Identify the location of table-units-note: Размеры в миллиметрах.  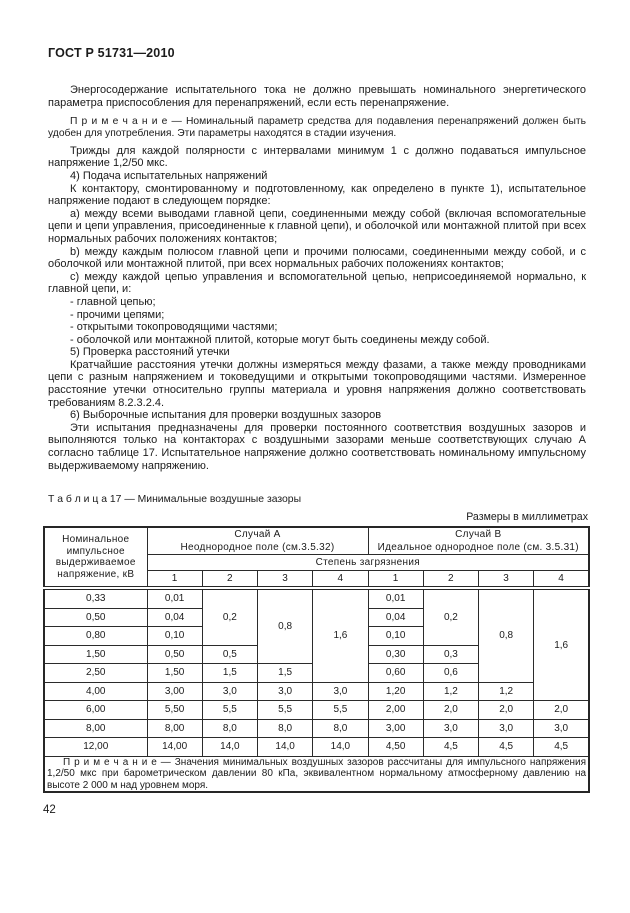
(527, 517).